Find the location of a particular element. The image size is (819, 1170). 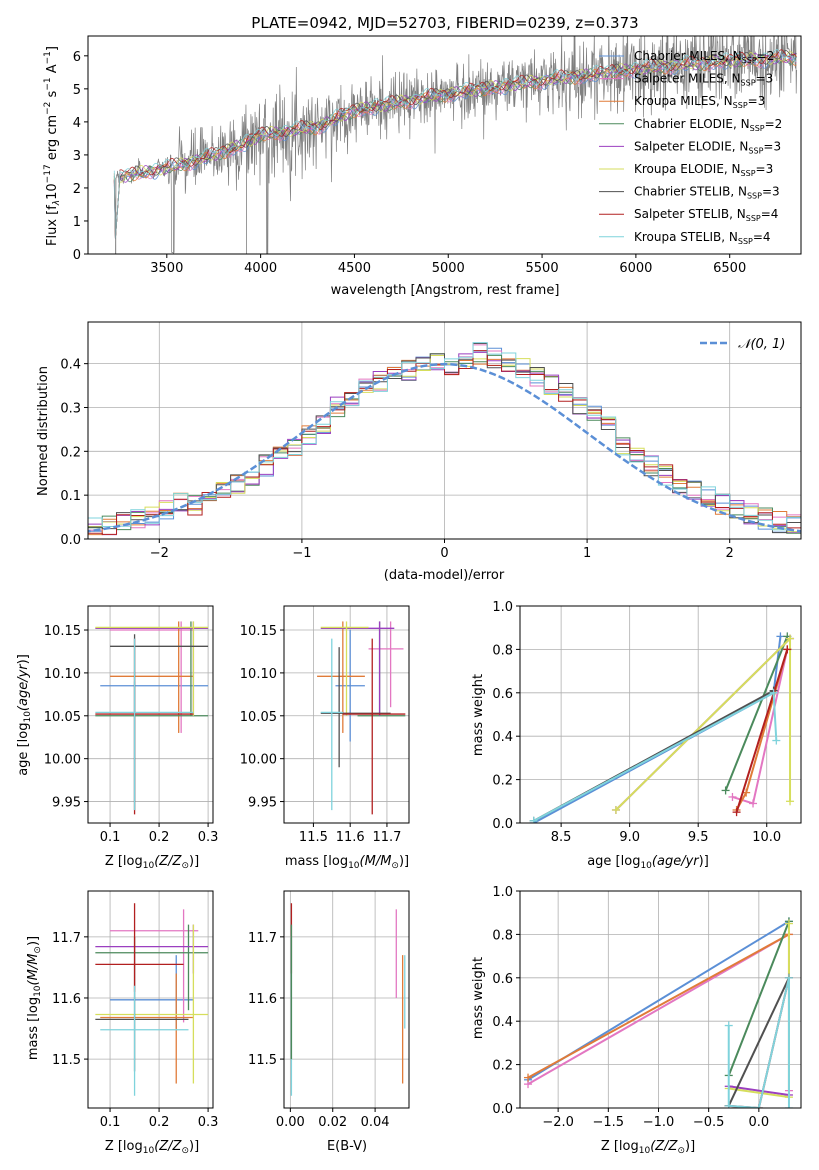

y-axis-label: Flux [fλ10−17 erg cm−2 s−1 A−1] is located at coordinates (52, 146).